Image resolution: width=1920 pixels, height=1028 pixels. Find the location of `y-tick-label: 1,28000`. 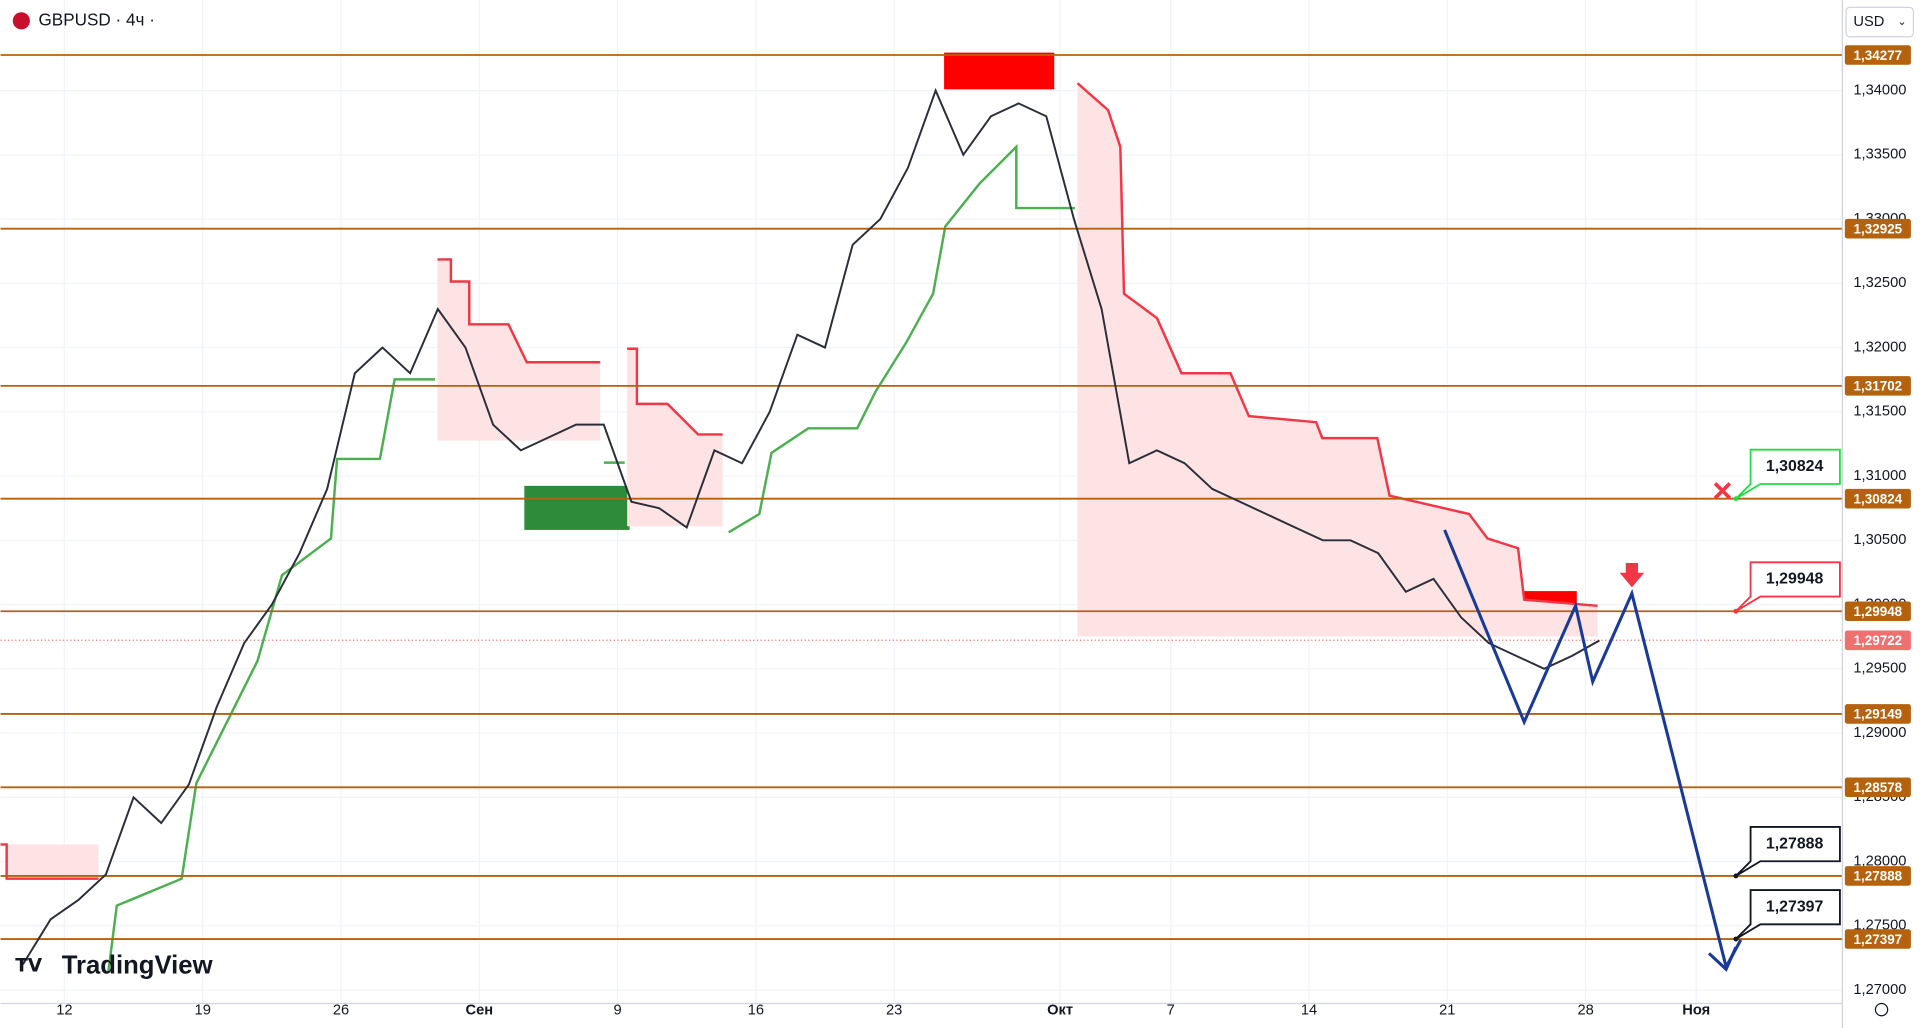

y-tick-label: 1,28000 is located at coordinates (1879, 861).